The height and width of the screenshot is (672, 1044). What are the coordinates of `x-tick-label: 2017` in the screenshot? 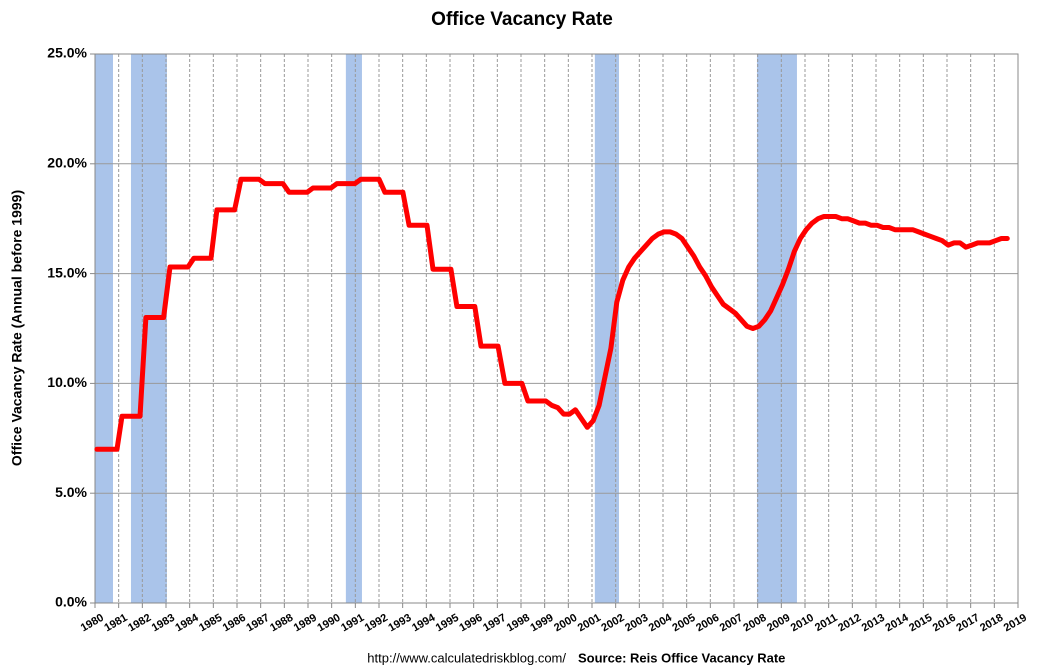 It's located at (967, 623).